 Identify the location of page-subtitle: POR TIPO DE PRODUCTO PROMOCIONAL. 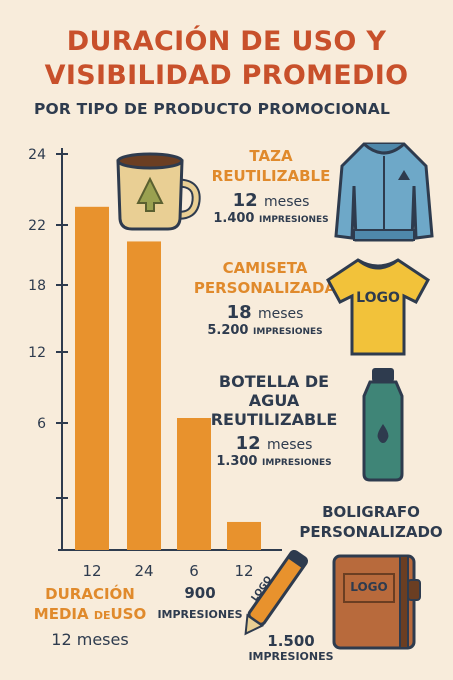
(212, 109).